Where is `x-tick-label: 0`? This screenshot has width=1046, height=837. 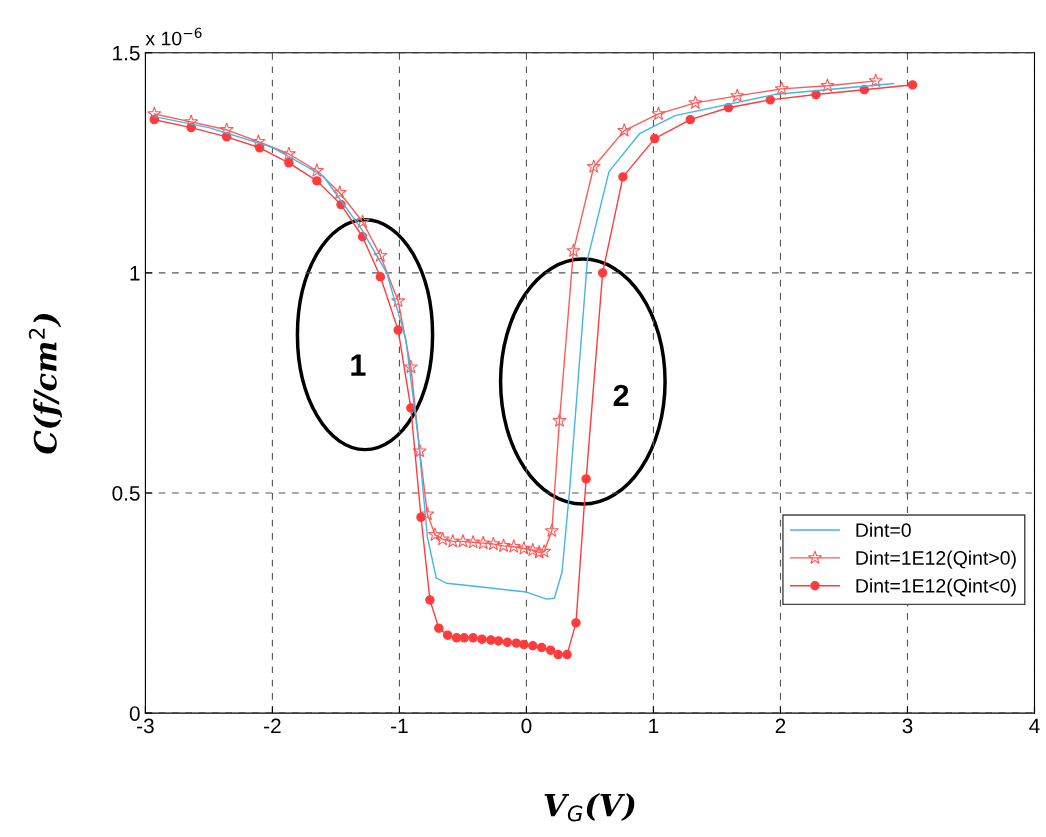 x-tick-label: 0 is located at coordinates (526, 726).